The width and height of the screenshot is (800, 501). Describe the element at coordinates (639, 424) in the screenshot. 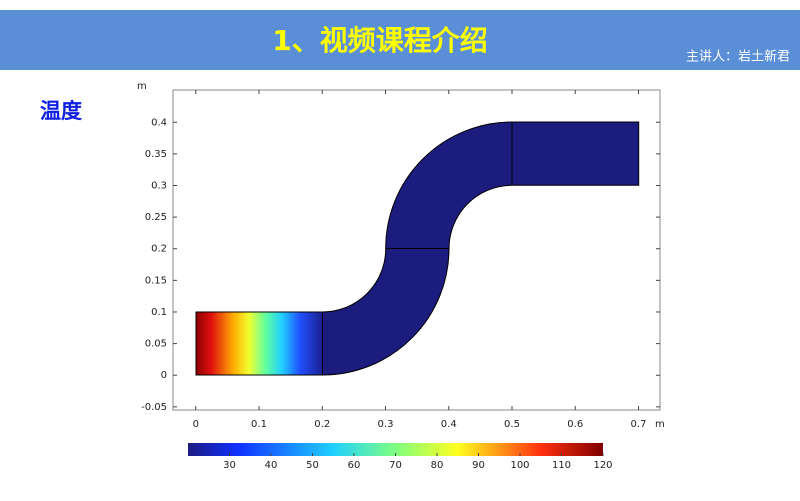

I see `x-tick-label: 0.7` at that location.